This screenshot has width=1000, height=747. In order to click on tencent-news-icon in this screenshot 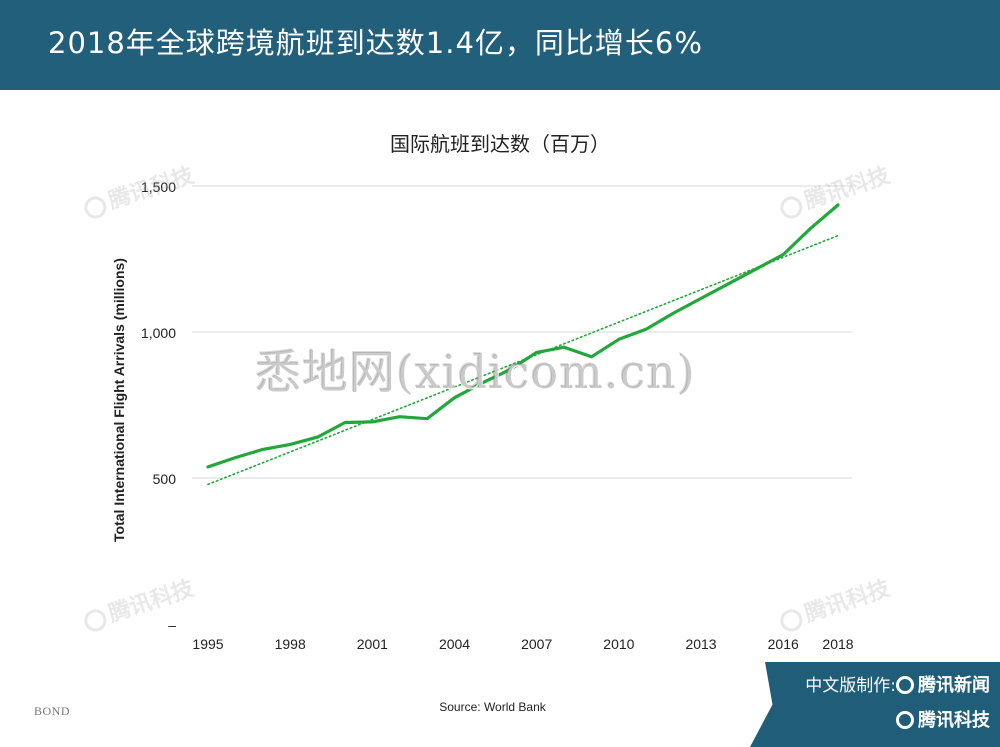, I will do `click(905, 685)`.